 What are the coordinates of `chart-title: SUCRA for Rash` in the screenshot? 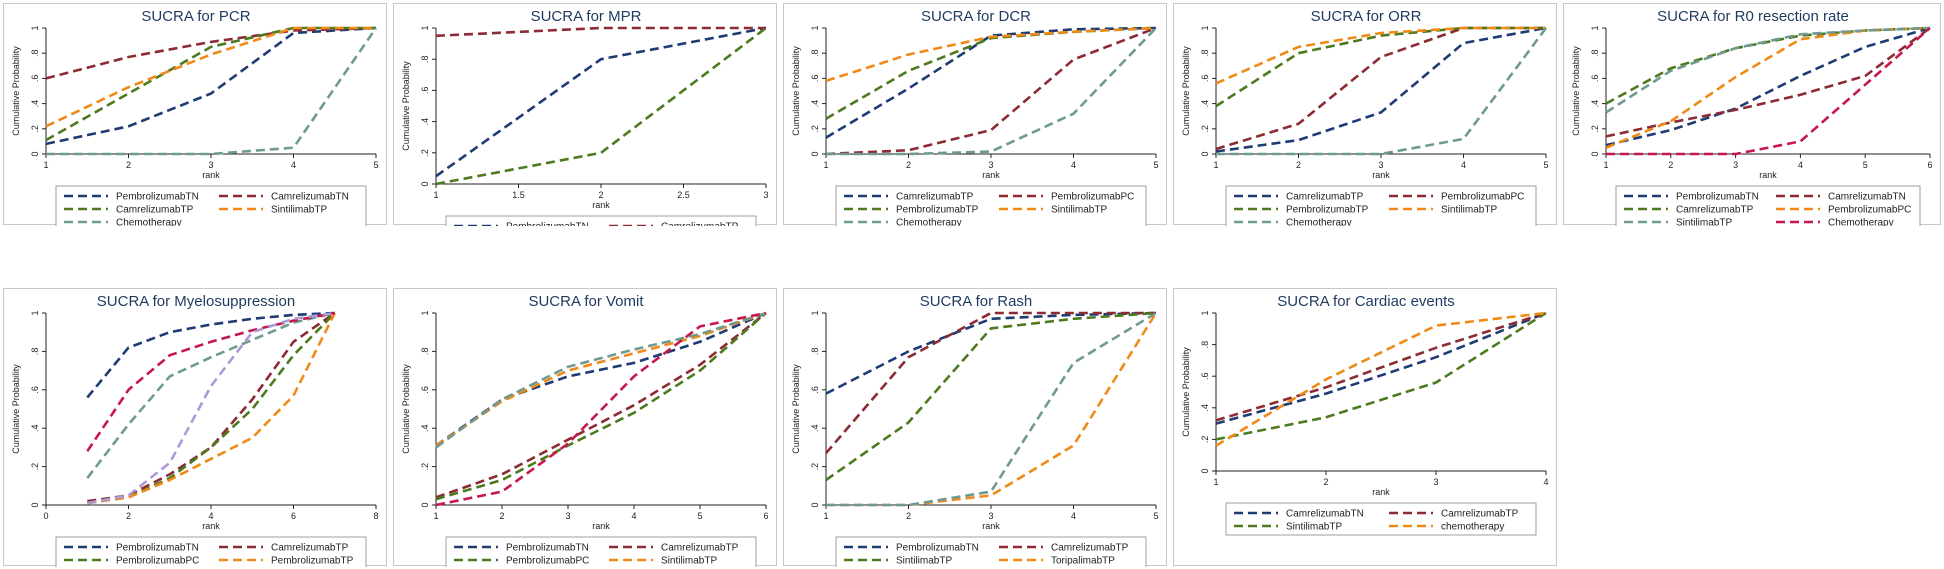 It's located at (976, 301).